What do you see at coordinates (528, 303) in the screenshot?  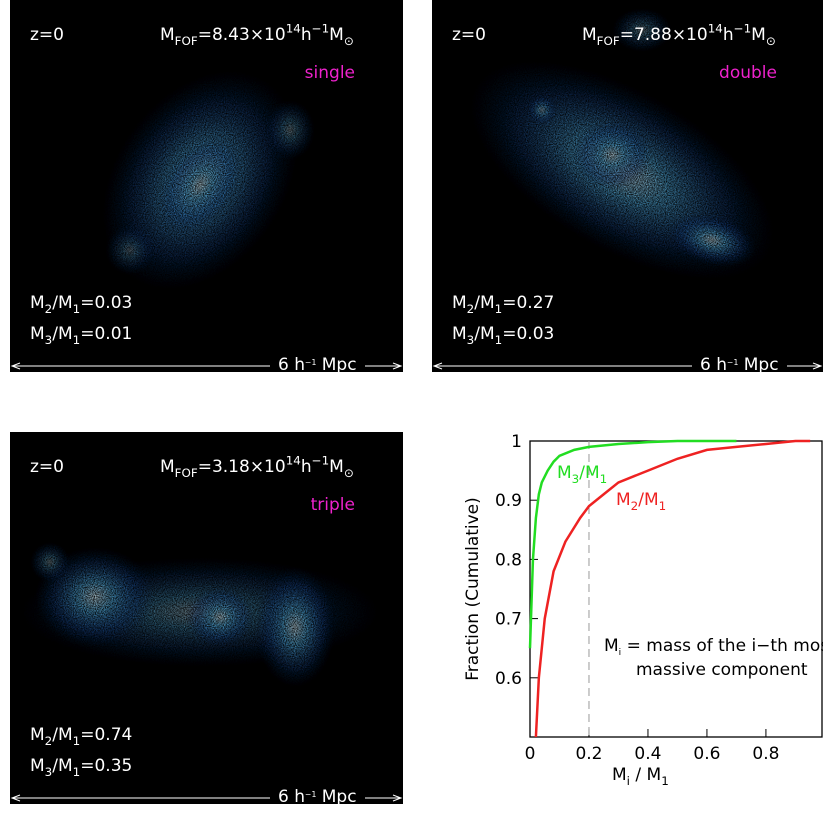 I see `text-part: =0.27` at bounding box center [528, 303].